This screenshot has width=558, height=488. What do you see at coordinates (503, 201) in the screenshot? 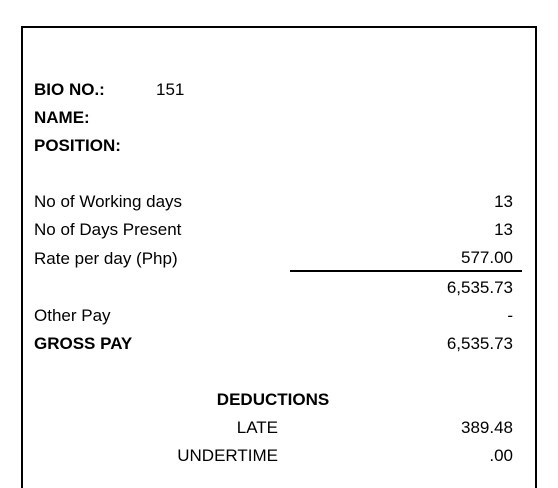
I see `working-days-value: 13` at bounding box center [503, 201].